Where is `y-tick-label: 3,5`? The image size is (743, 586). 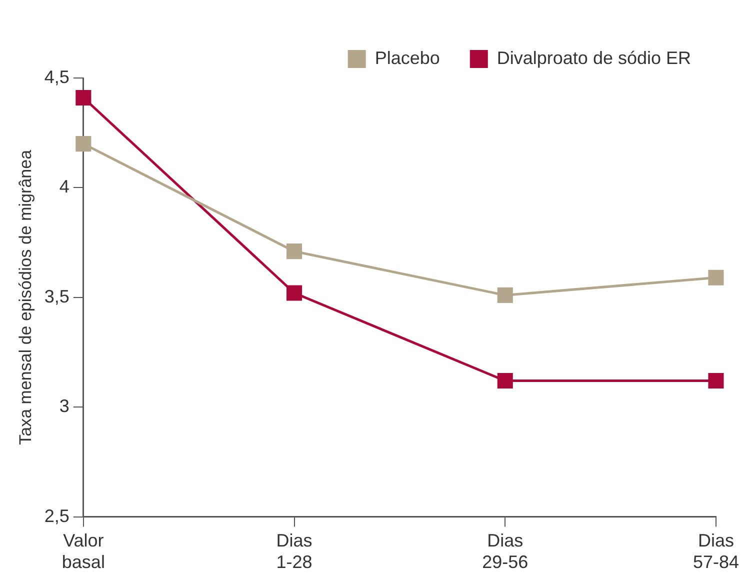
y-tick-label: 3,5 is located at coordinates (57, 296).